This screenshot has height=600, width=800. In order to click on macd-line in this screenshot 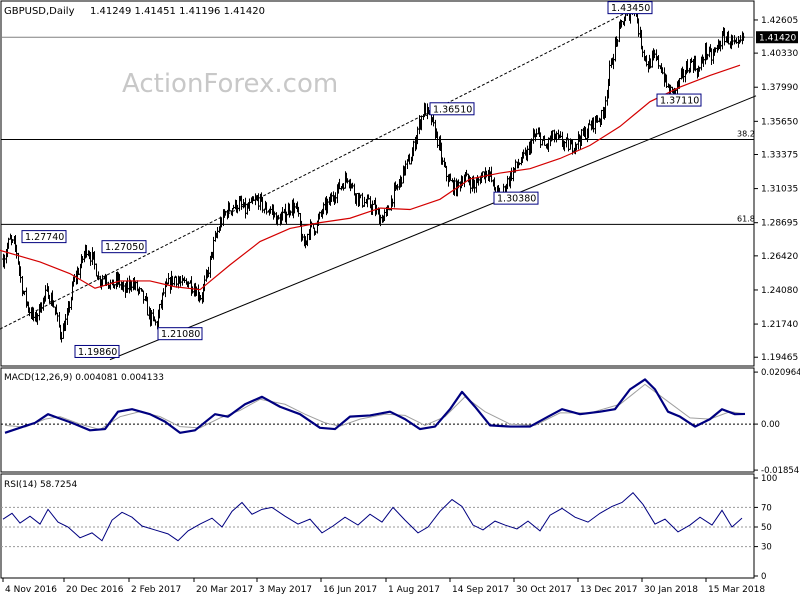, I will do `click(375, 406)`.